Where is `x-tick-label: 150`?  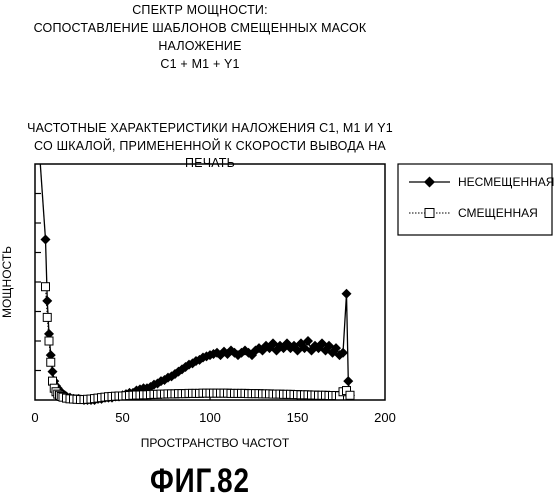 x-tick-label: 150 is located at coordinates (298, 417).